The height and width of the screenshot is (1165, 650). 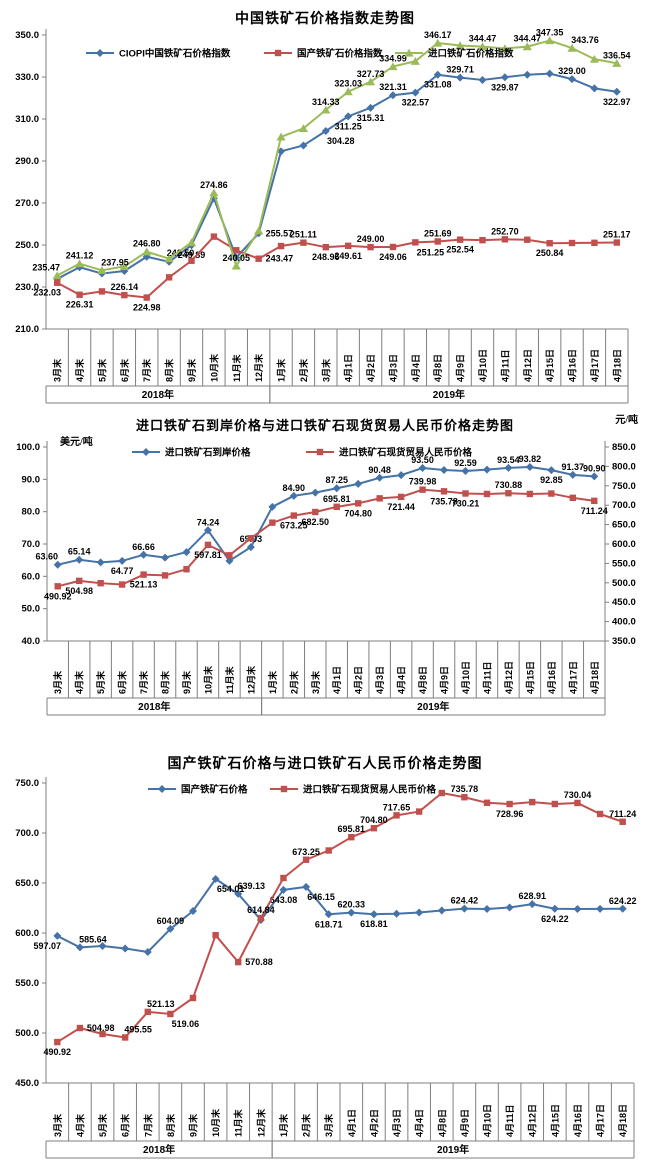 I want to click on svg-text: 344.47, so click(x=528, y=39).